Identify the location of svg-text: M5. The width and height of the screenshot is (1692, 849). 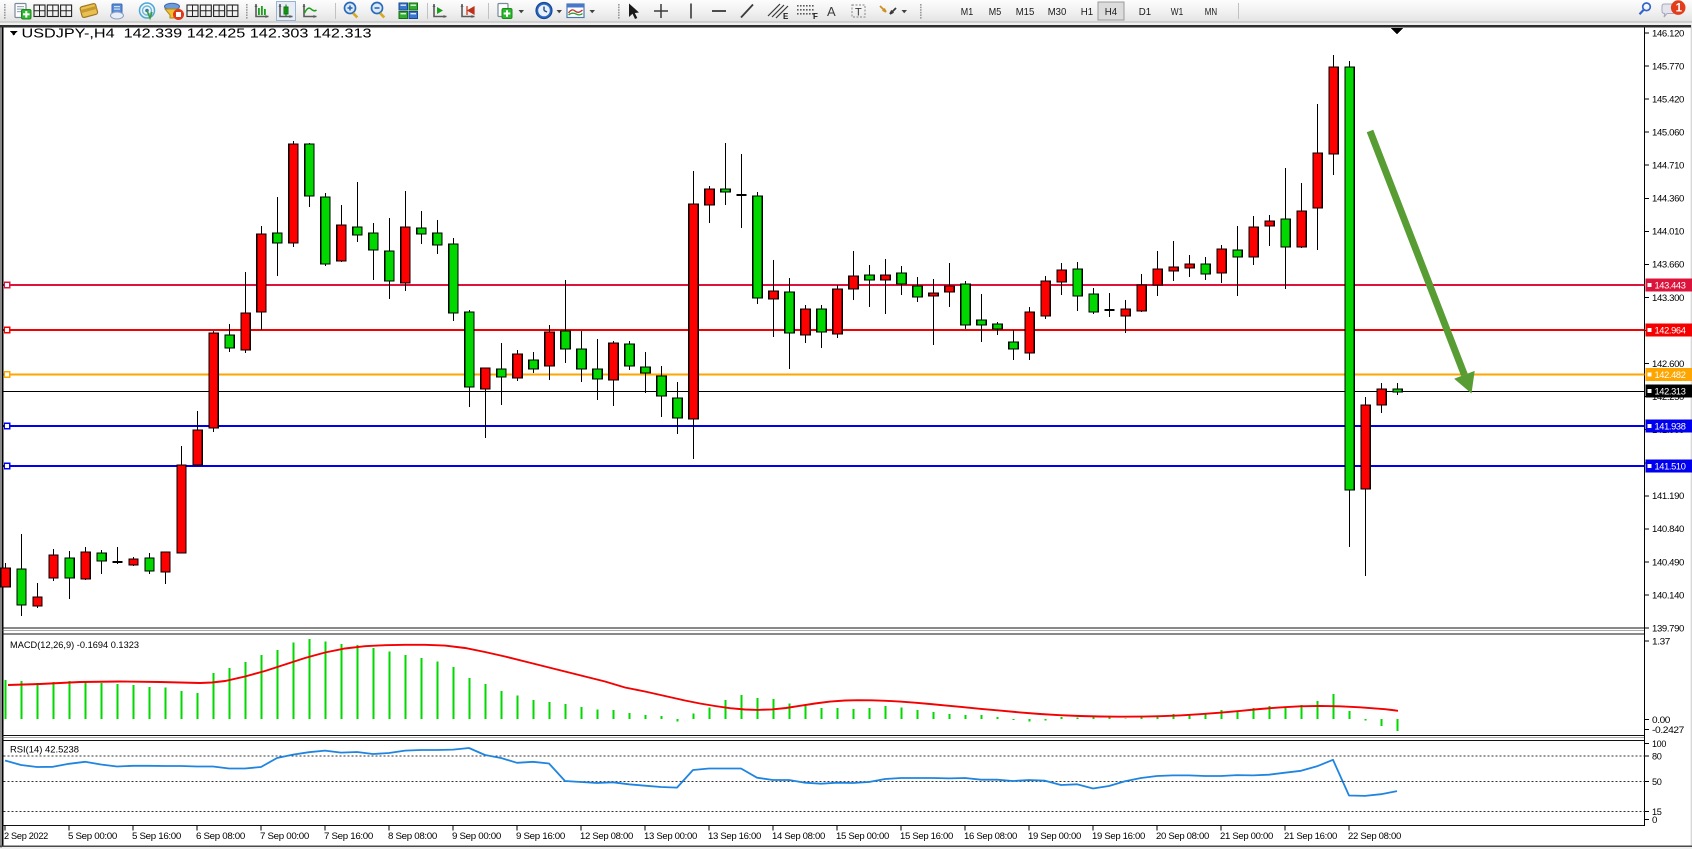
(995, 12).